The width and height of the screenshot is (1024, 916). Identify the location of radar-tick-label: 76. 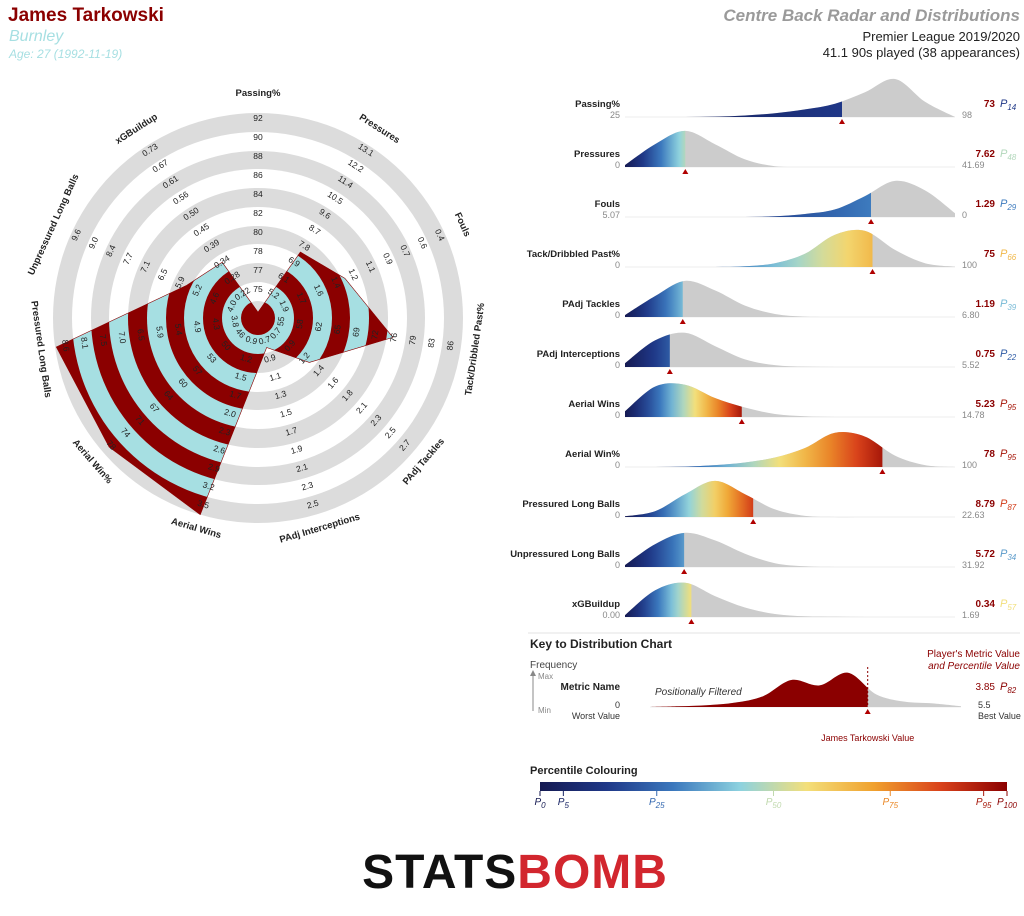
(393, 337).